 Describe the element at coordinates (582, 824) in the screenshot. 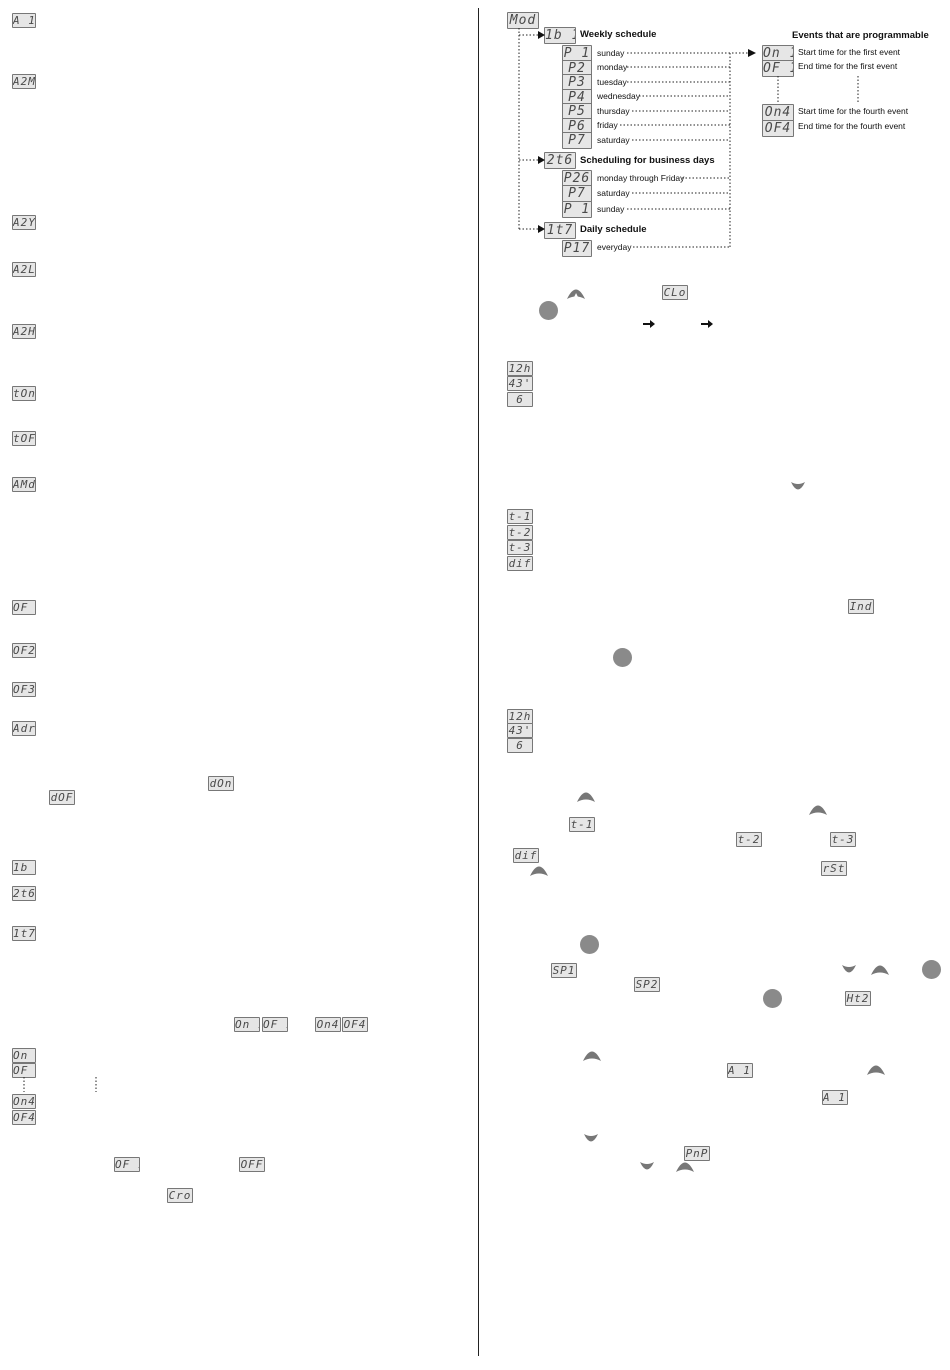

I see `lcd-code-t1-b: t-1` at that location.